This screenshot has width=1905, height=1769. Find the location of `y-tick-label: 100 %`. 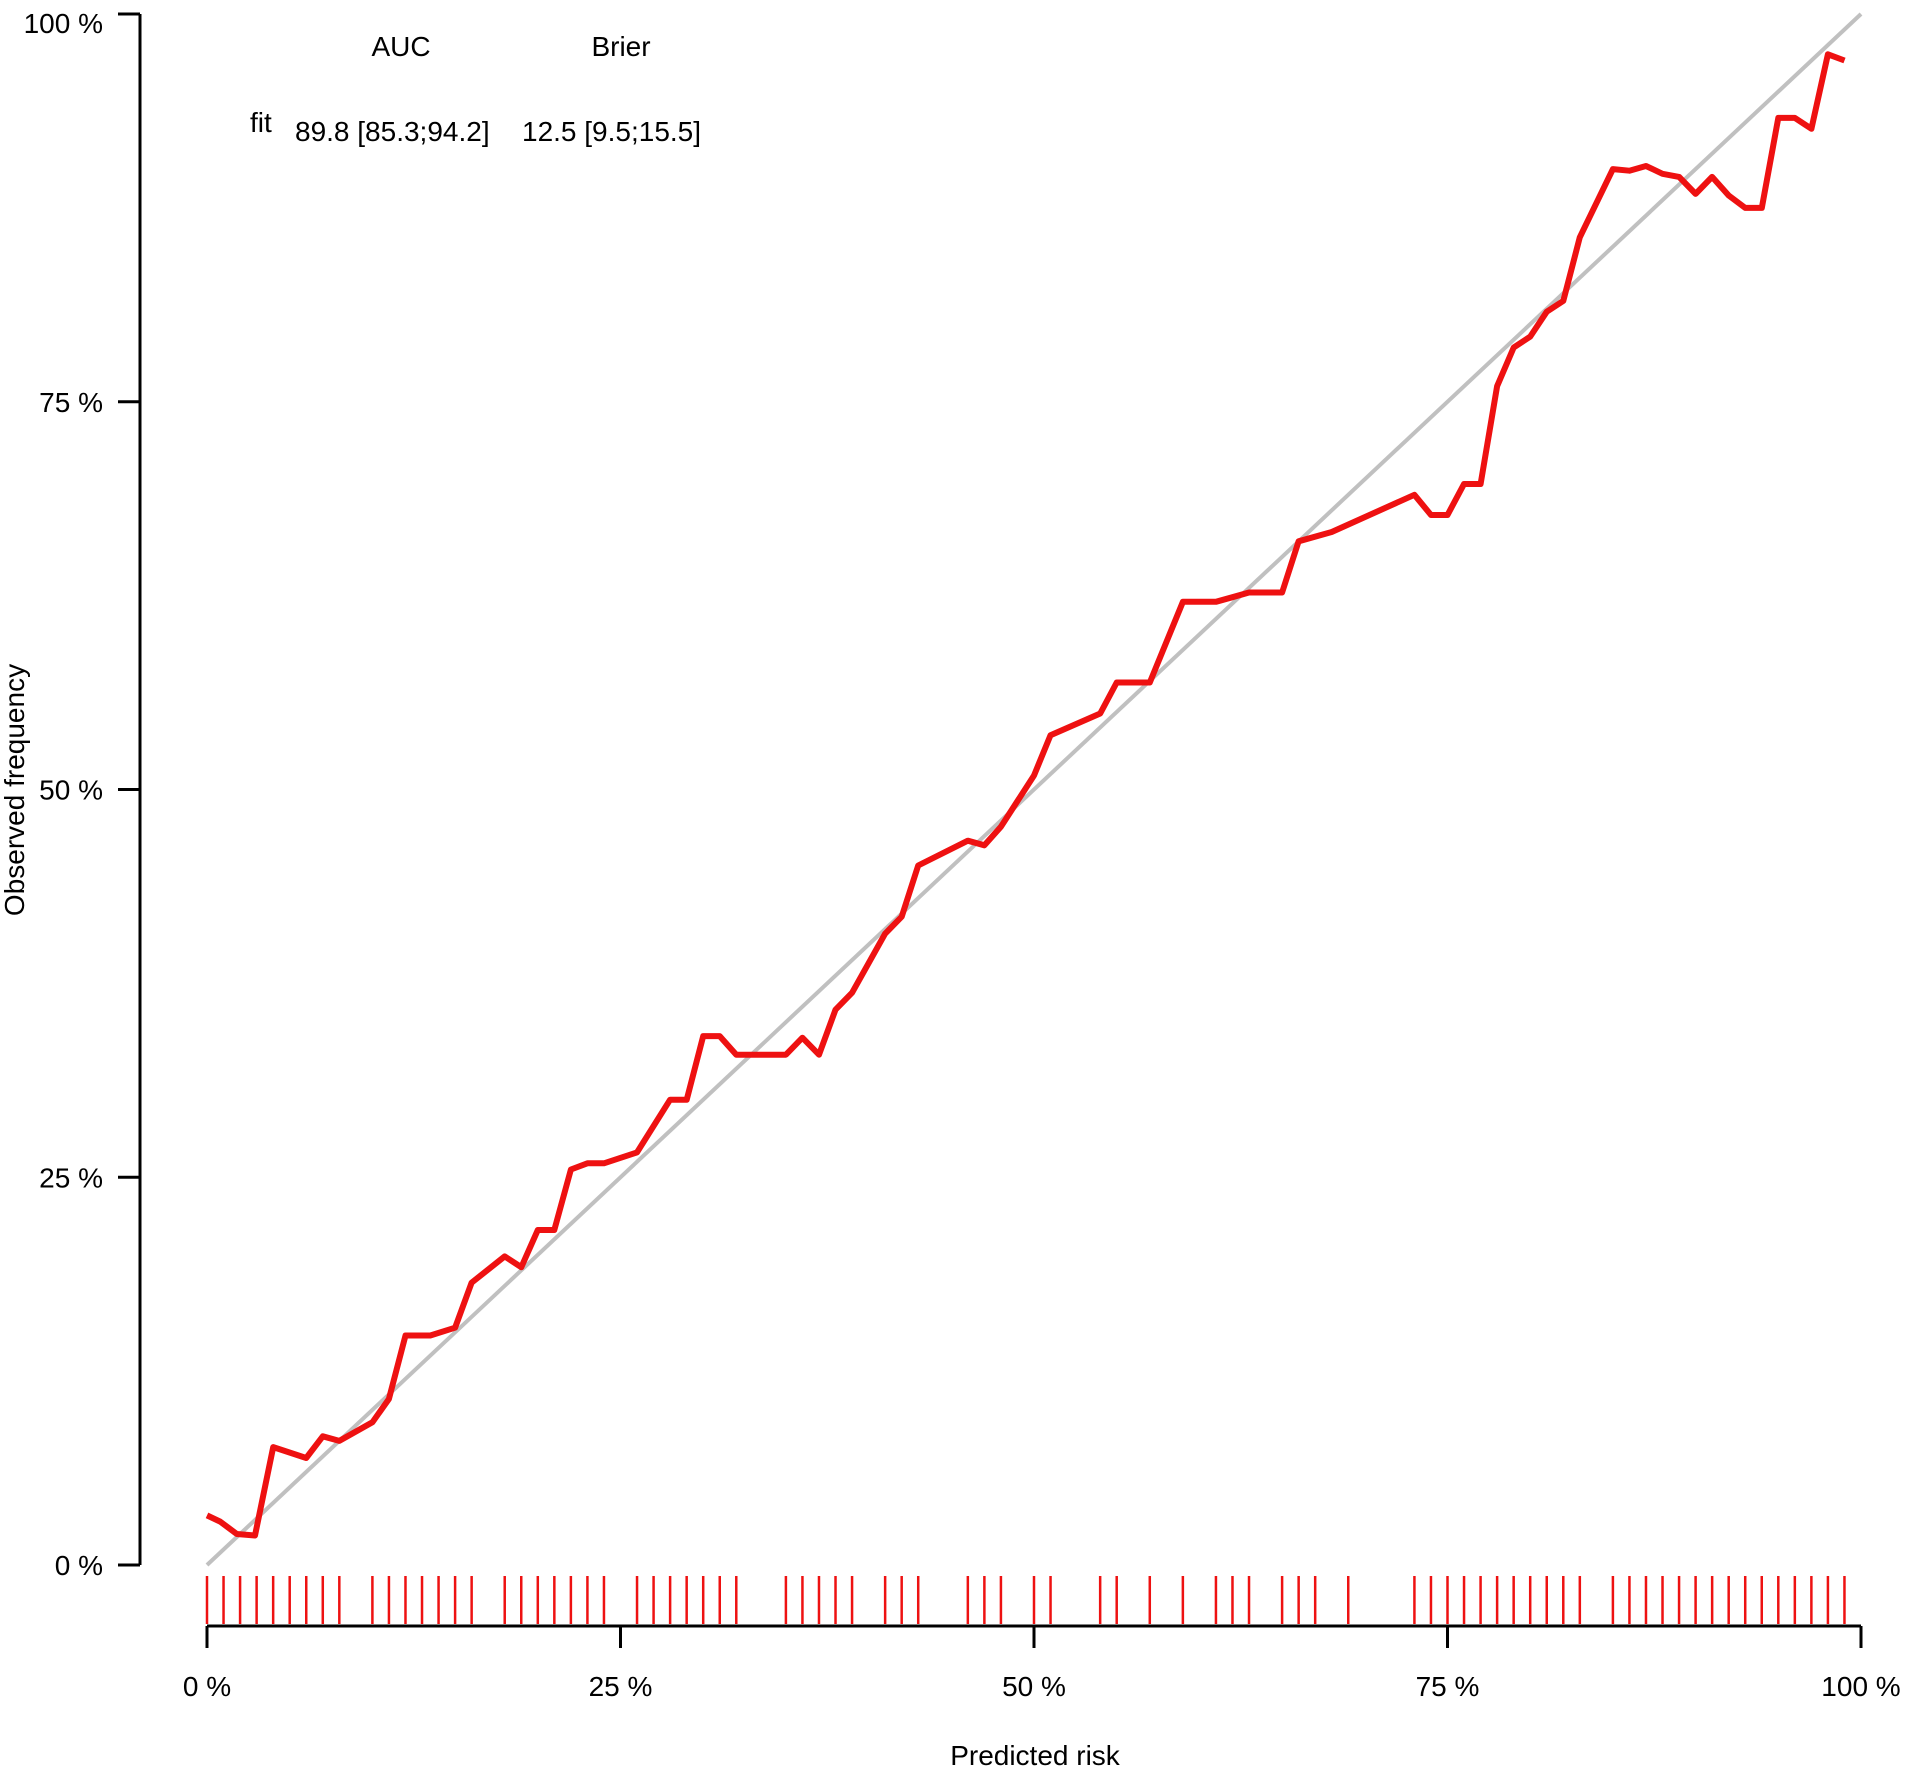

y-tick-label: 100 % is located at coordinates (63, 23).